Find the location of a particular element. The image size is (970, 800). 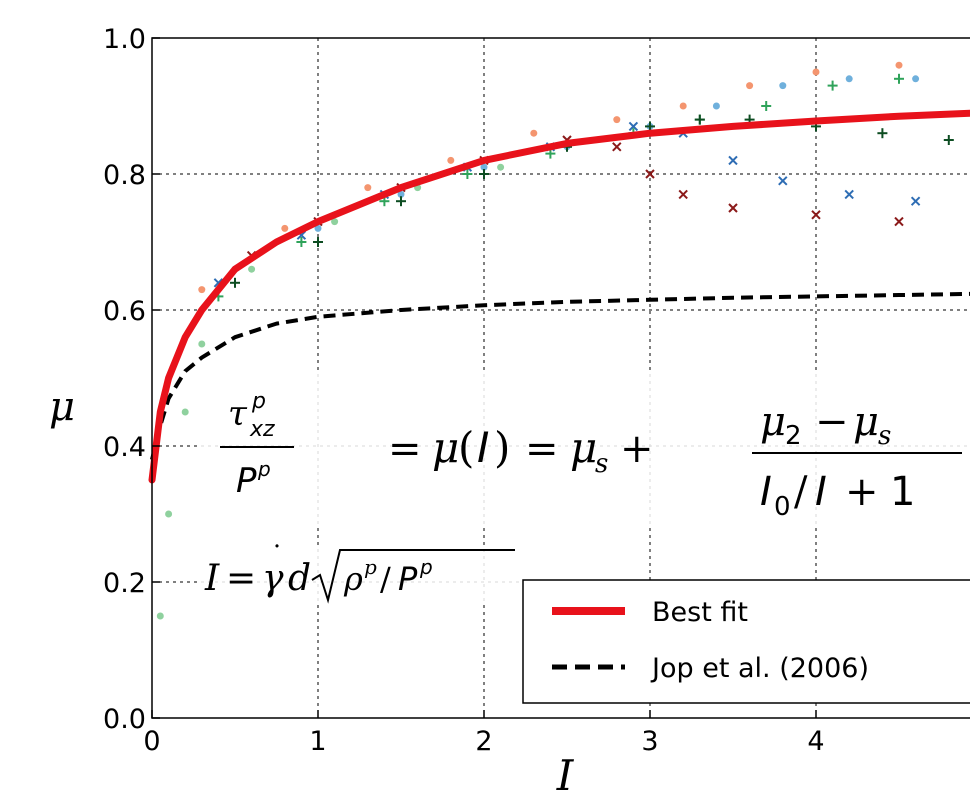

x-tick-label: 2 is located at coordinates (483, 741).